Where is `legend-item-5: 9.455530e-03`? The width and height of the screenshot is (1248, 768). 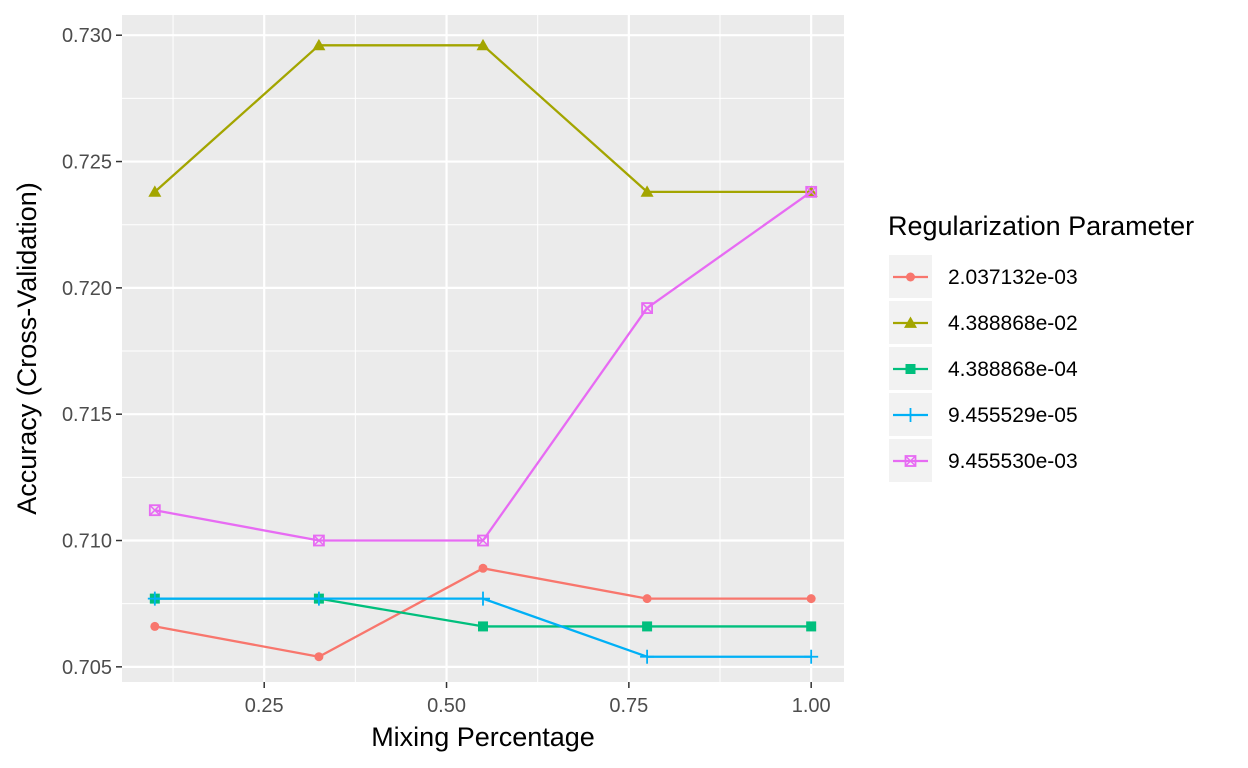
legend-item-5: 9.455530e-03 is located at coordinates (983, 460).